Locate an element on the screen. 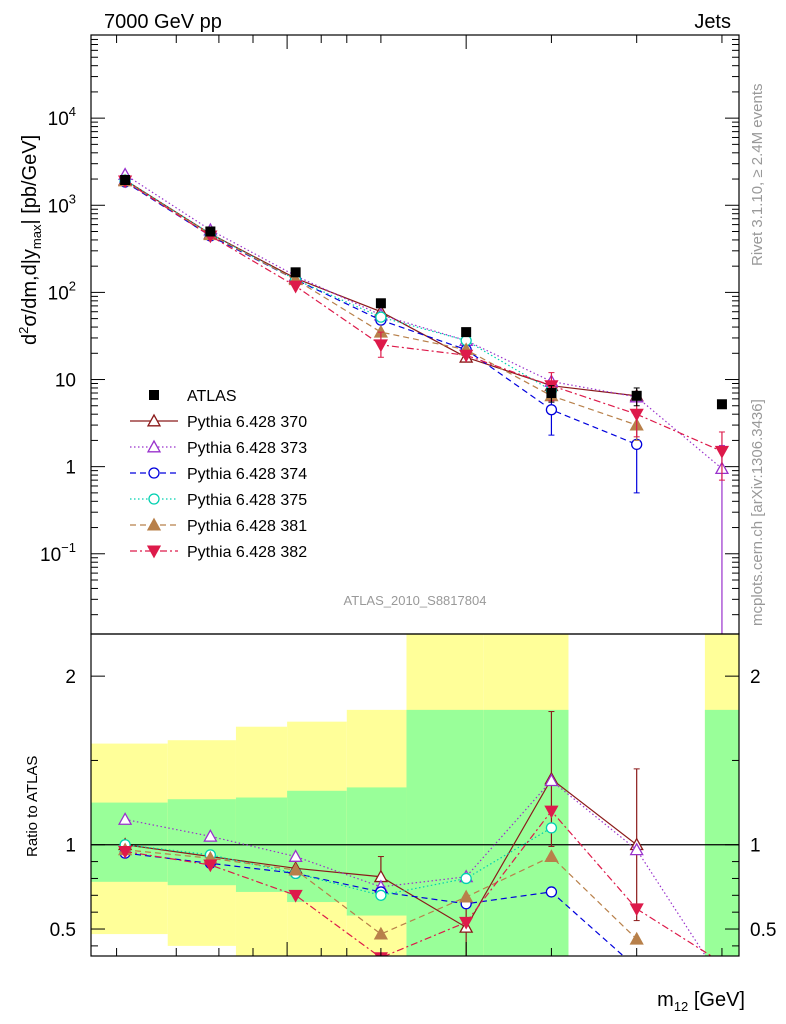 This screenshot has width=786, height=1024. main-ytick-label-base-1: 1 is located at coordinates (70, 468).